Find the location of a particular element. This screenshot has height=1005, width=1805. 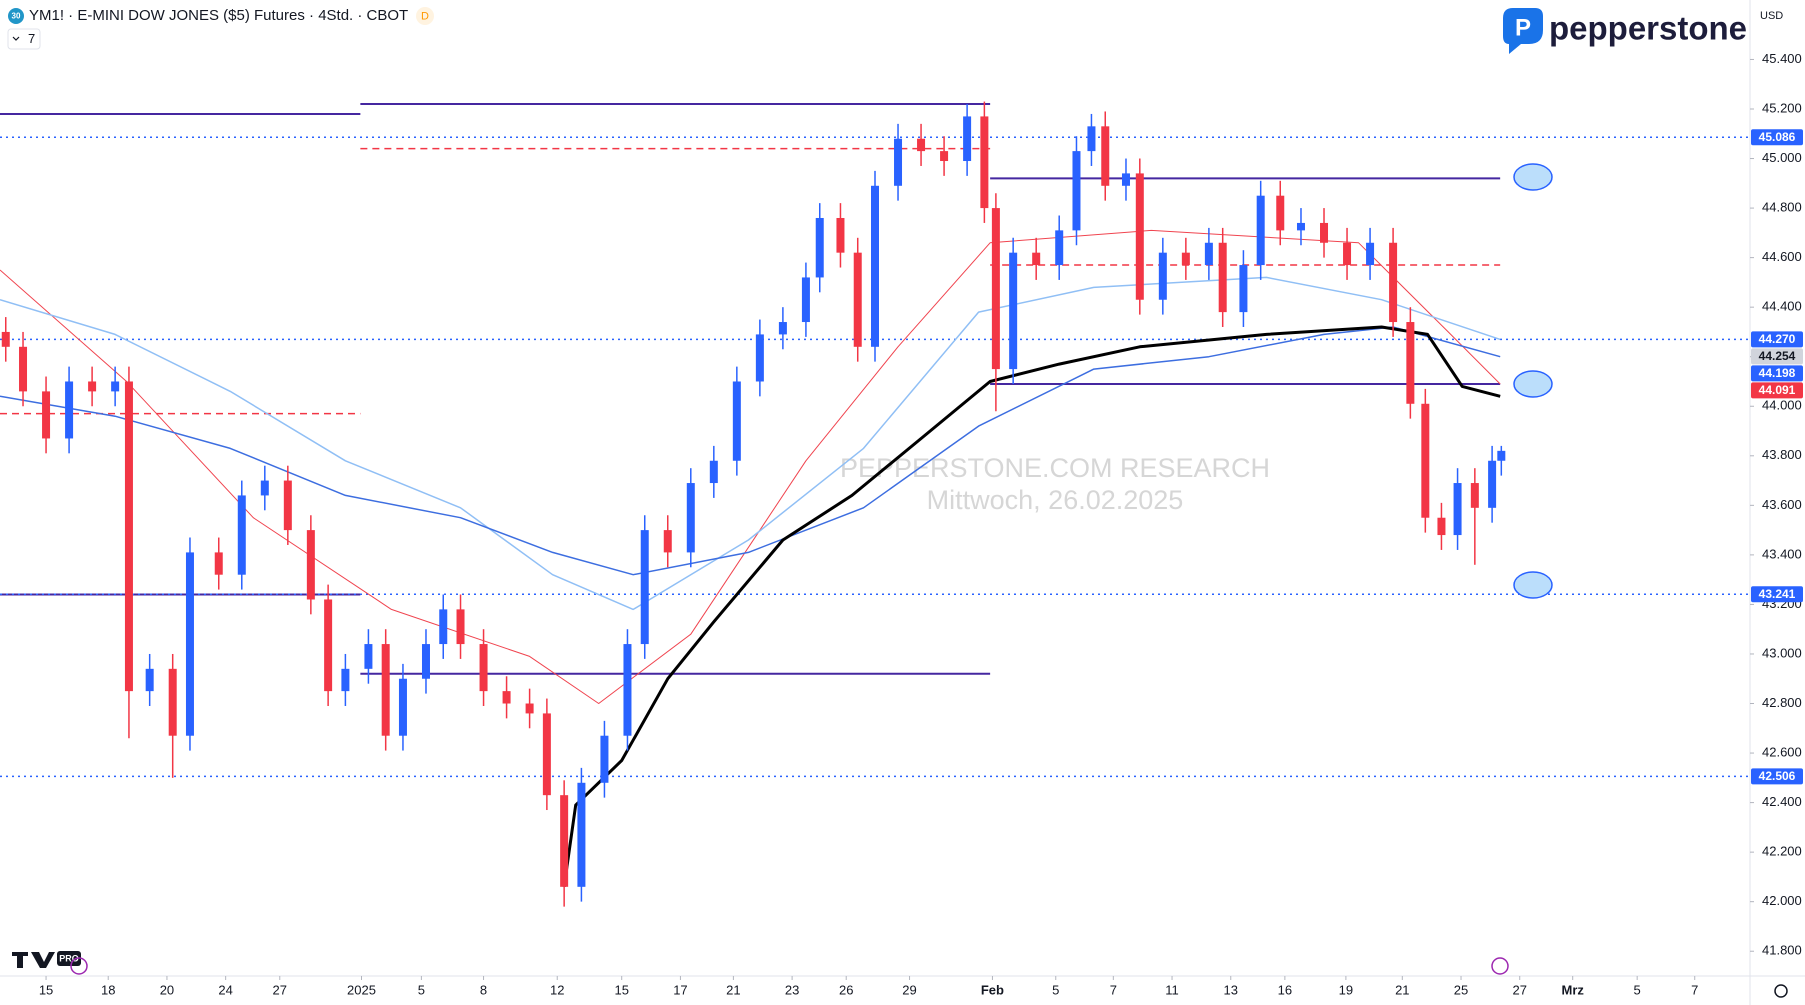

price-tag-label: 45.086 is located at coordinates (1777, 137).